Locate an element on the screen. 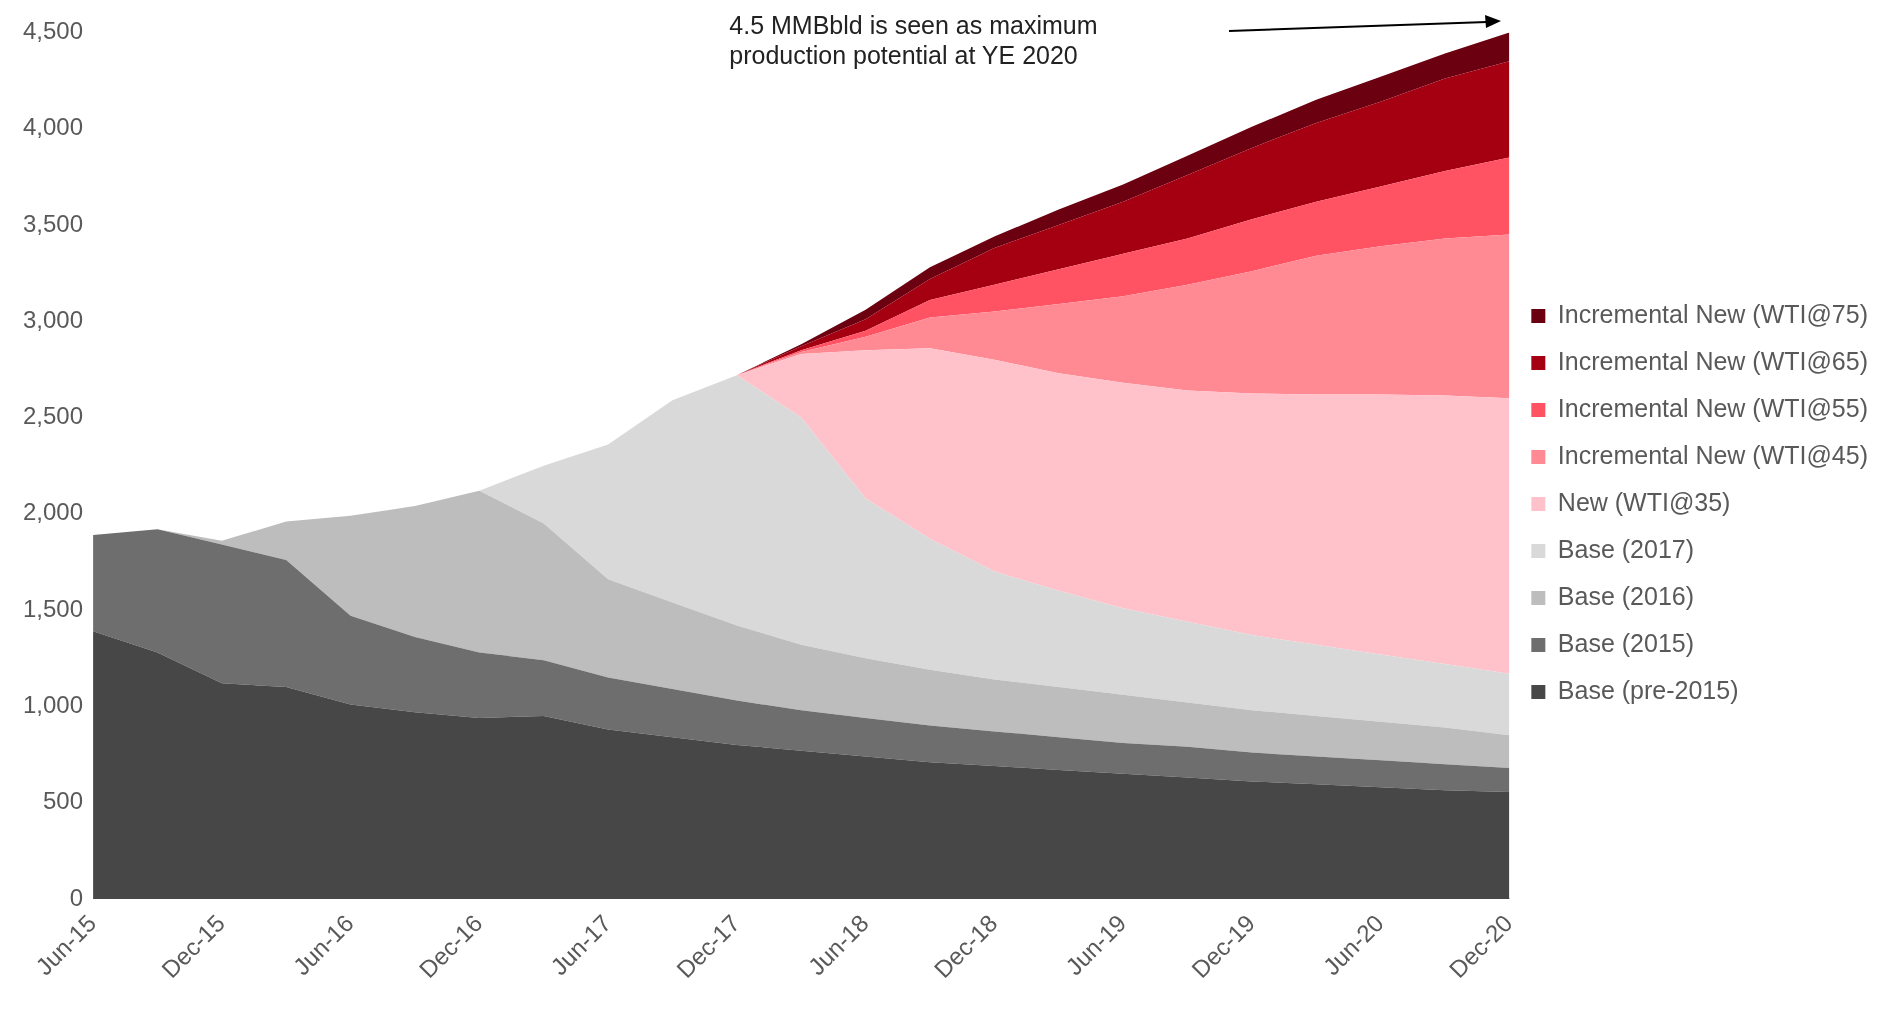 Image resolution: width=1904 pixels, height=1009 pixels. y-tick-label: 0 is located at coordinates (76, 897).